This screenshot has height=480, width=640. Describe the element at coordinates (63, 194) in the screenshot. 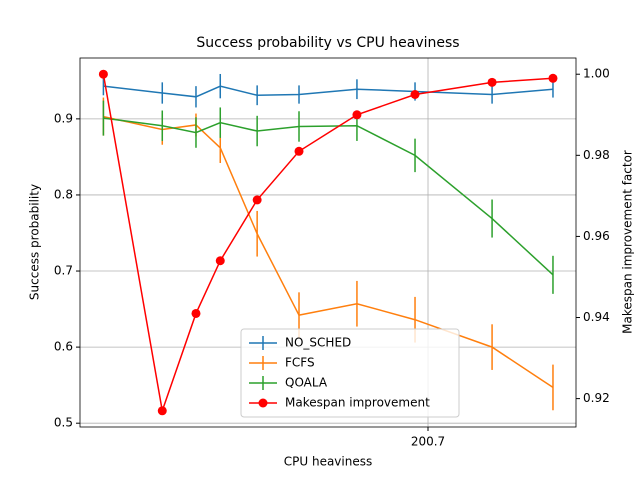

I see `y-tick-label: 0.8` at that location.